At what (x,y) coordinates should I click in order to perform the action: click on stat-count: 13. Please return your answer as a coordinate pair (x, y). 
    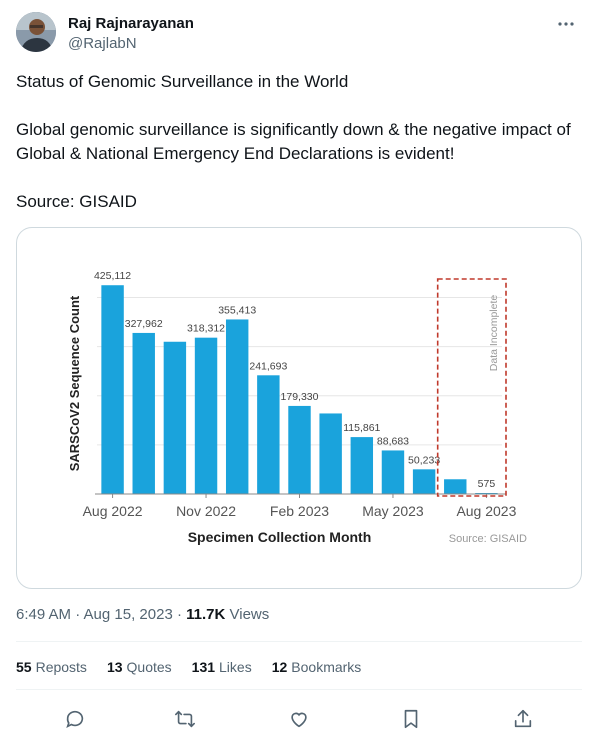
    Looking at the image, I should click on (114, 667).